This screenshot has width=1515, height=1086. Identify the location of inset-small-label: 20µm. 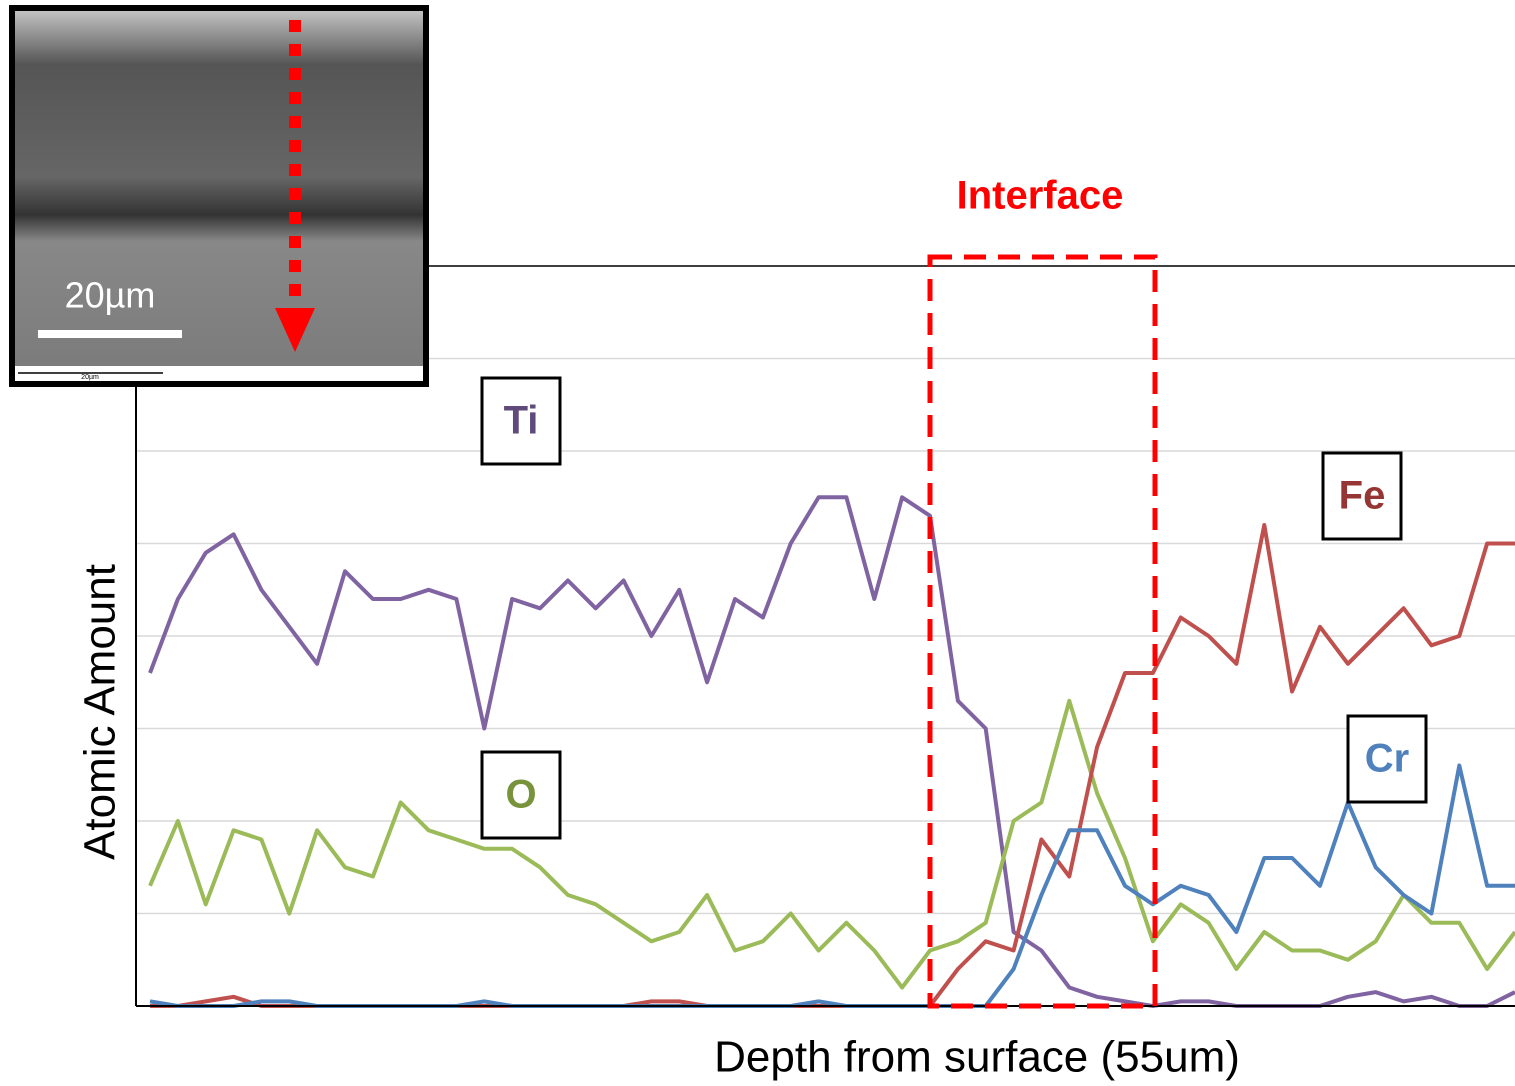
(90, 377).